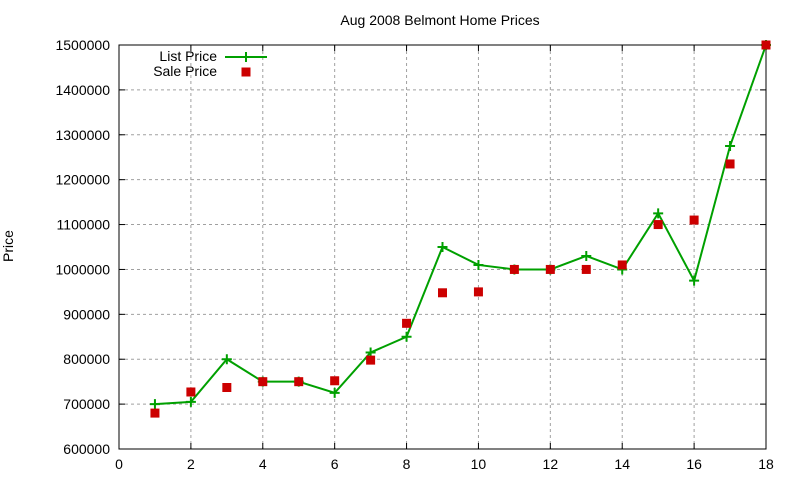  I want to click on legend-swatch-sale-price, so click(246, 72).